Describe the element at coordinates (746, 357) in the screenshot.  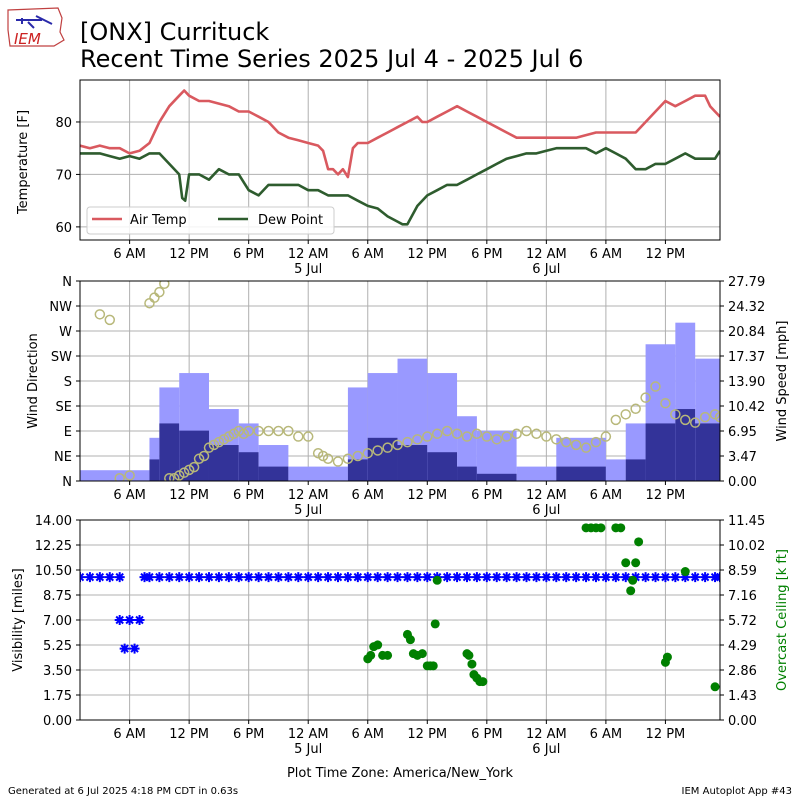
I see `speed-tick-label: 17.37` at that location.